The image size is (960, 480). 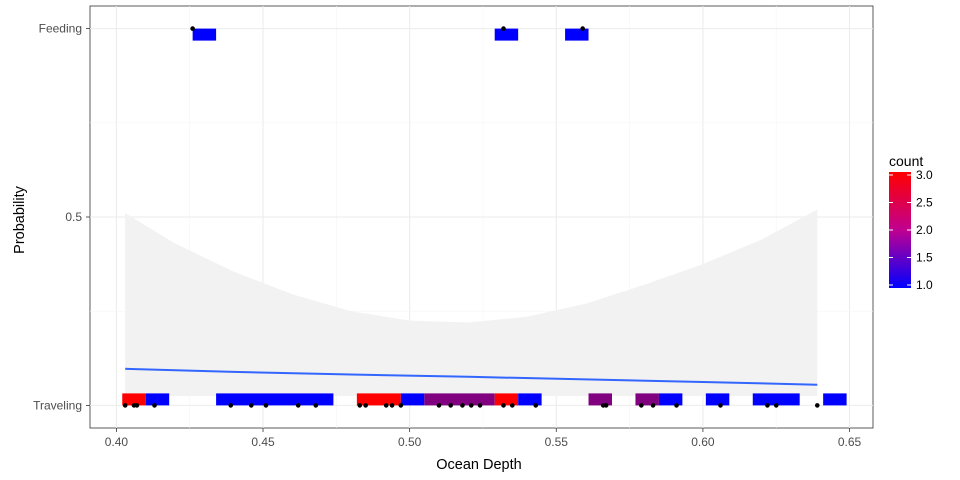 I want to click on x-tick-label: 0.40, so click(x=117, y=442).